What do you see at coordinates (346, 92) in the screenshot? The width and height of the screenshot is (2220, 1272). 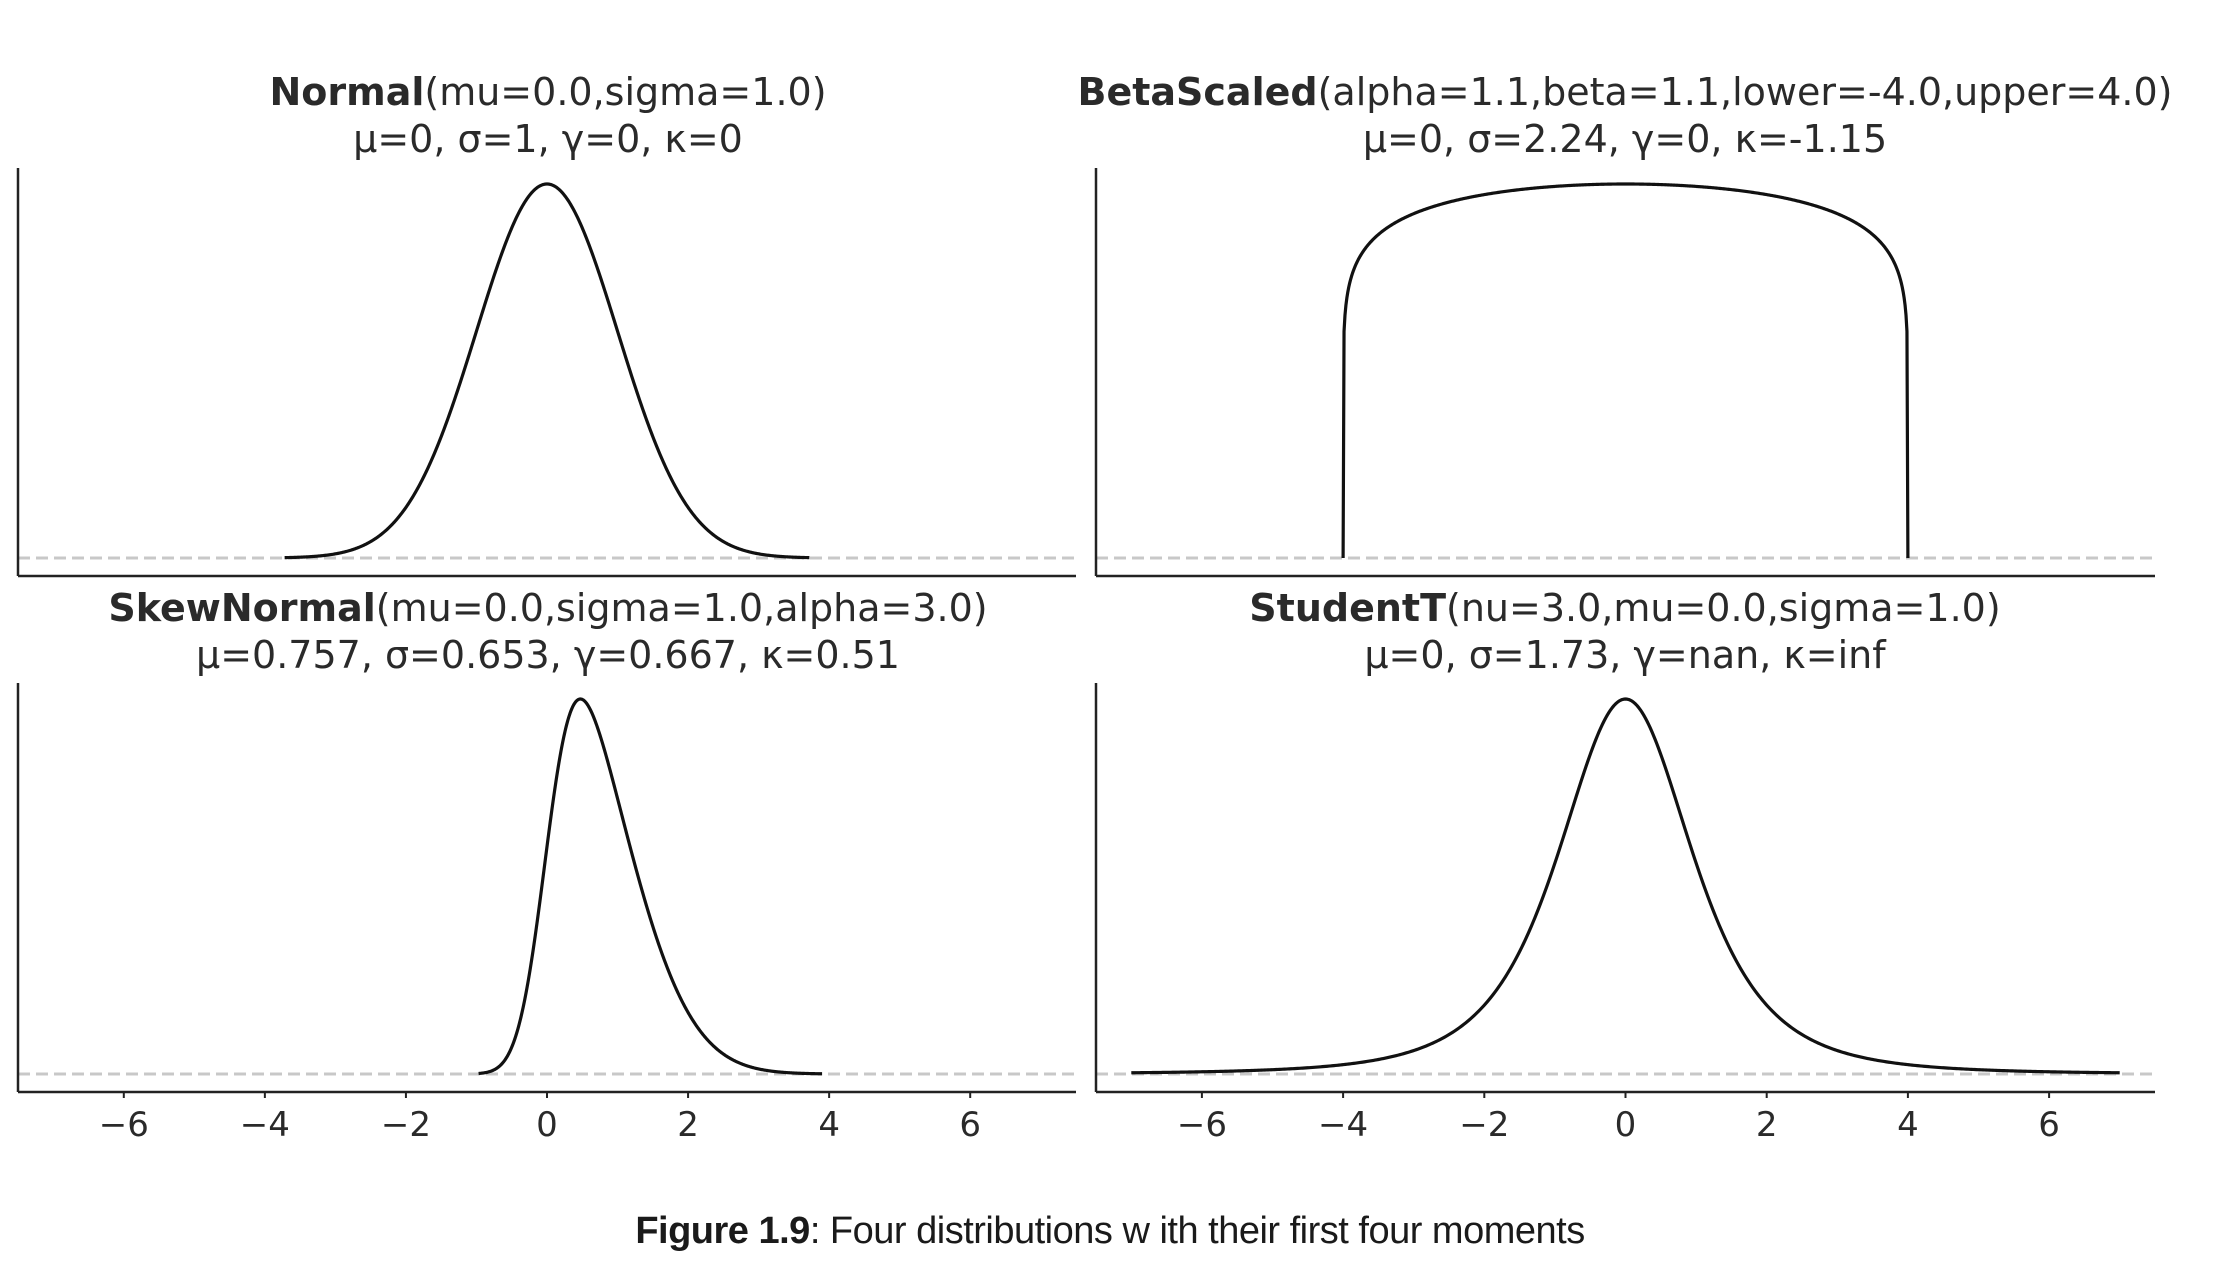 I see `subplot-title-name: Normal` at bounding box center [346, 92].